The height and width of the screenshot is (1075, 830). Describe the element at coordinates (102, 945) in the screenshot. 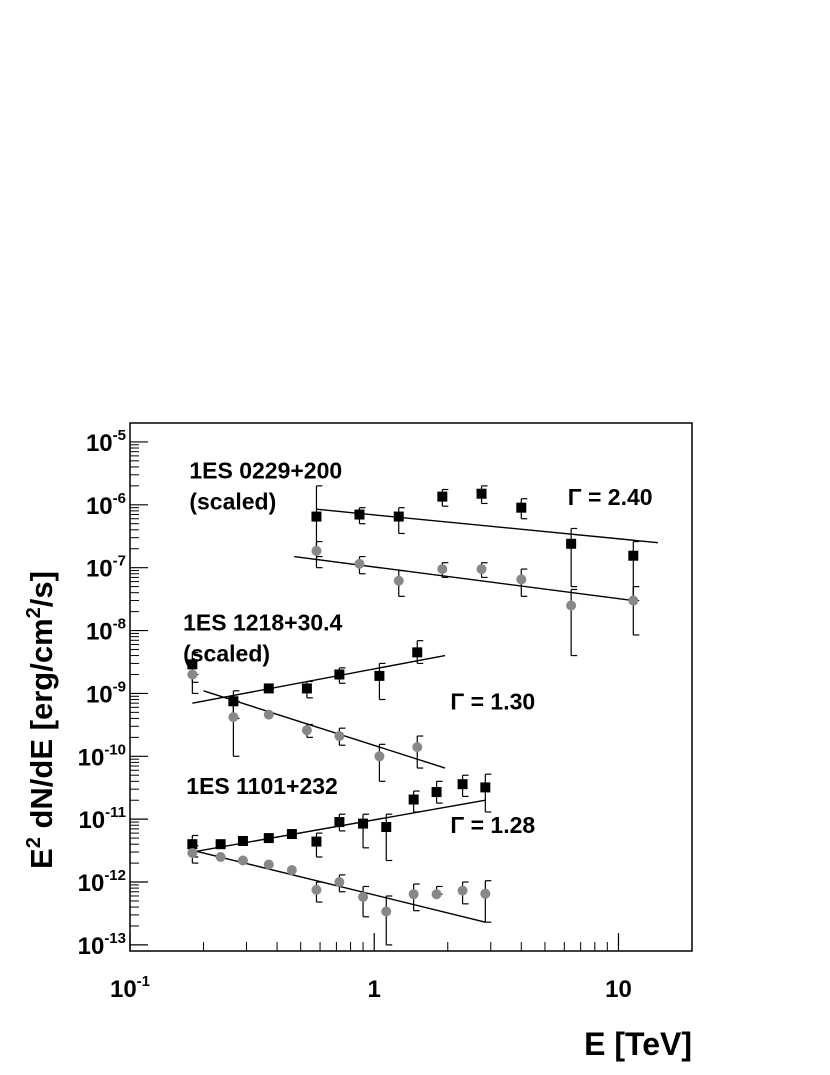

I see `y-tick-label: 10⁻¹³` at that location.